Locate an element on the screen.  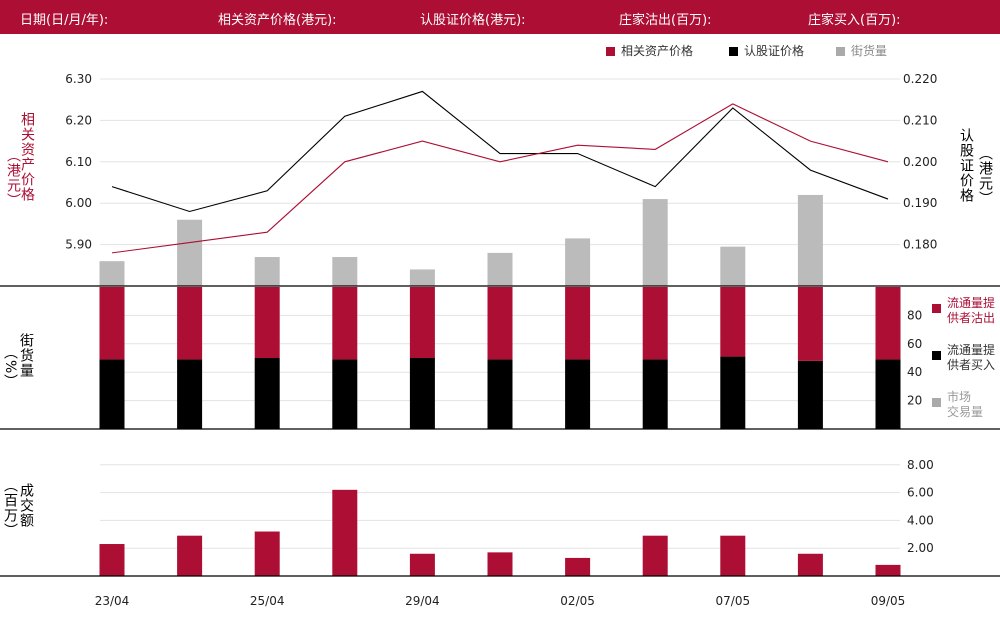
left-price-tick-label: 5.90 is located at coordinates (78, 245).